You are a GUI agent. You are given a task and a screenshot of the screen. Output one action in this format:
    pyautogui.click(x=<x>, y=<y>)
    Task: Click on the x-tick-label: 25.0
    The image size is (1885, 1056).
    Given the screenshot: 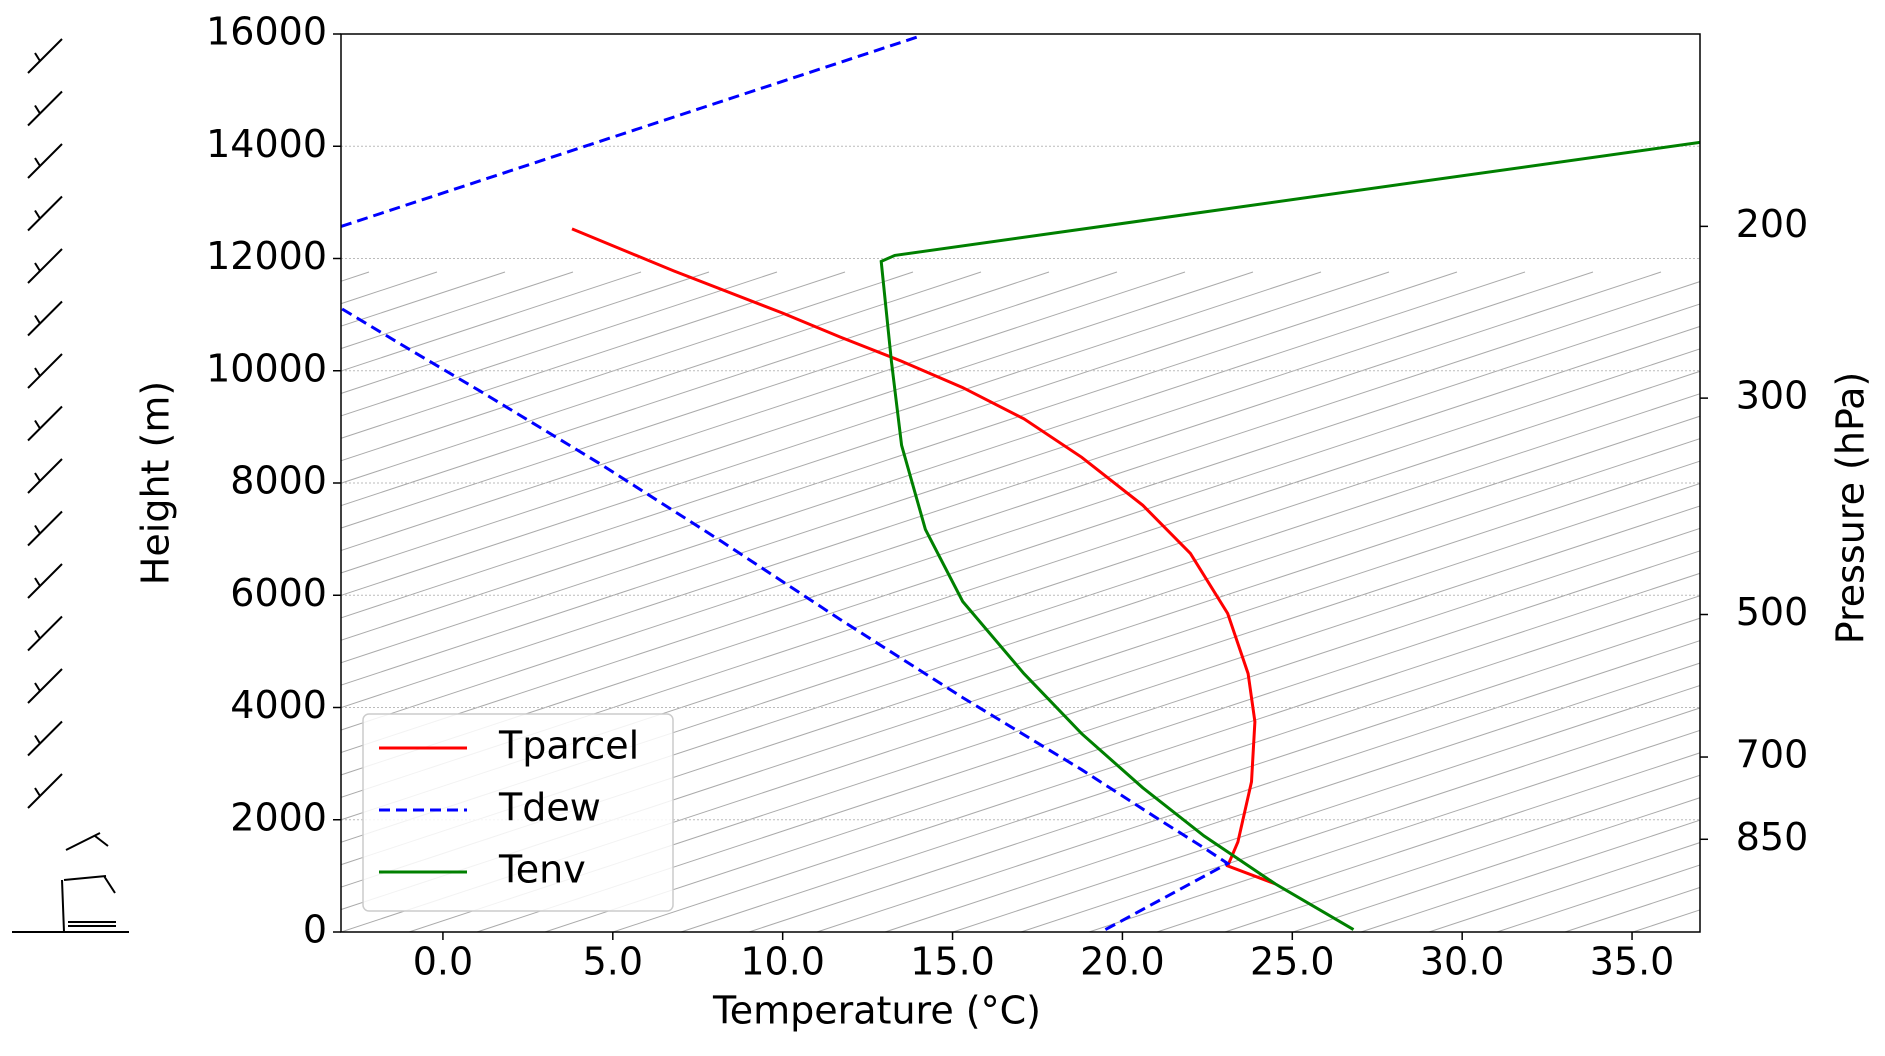 What is the action you would take?
    pyautogui.click(x=1292, y=962)
    